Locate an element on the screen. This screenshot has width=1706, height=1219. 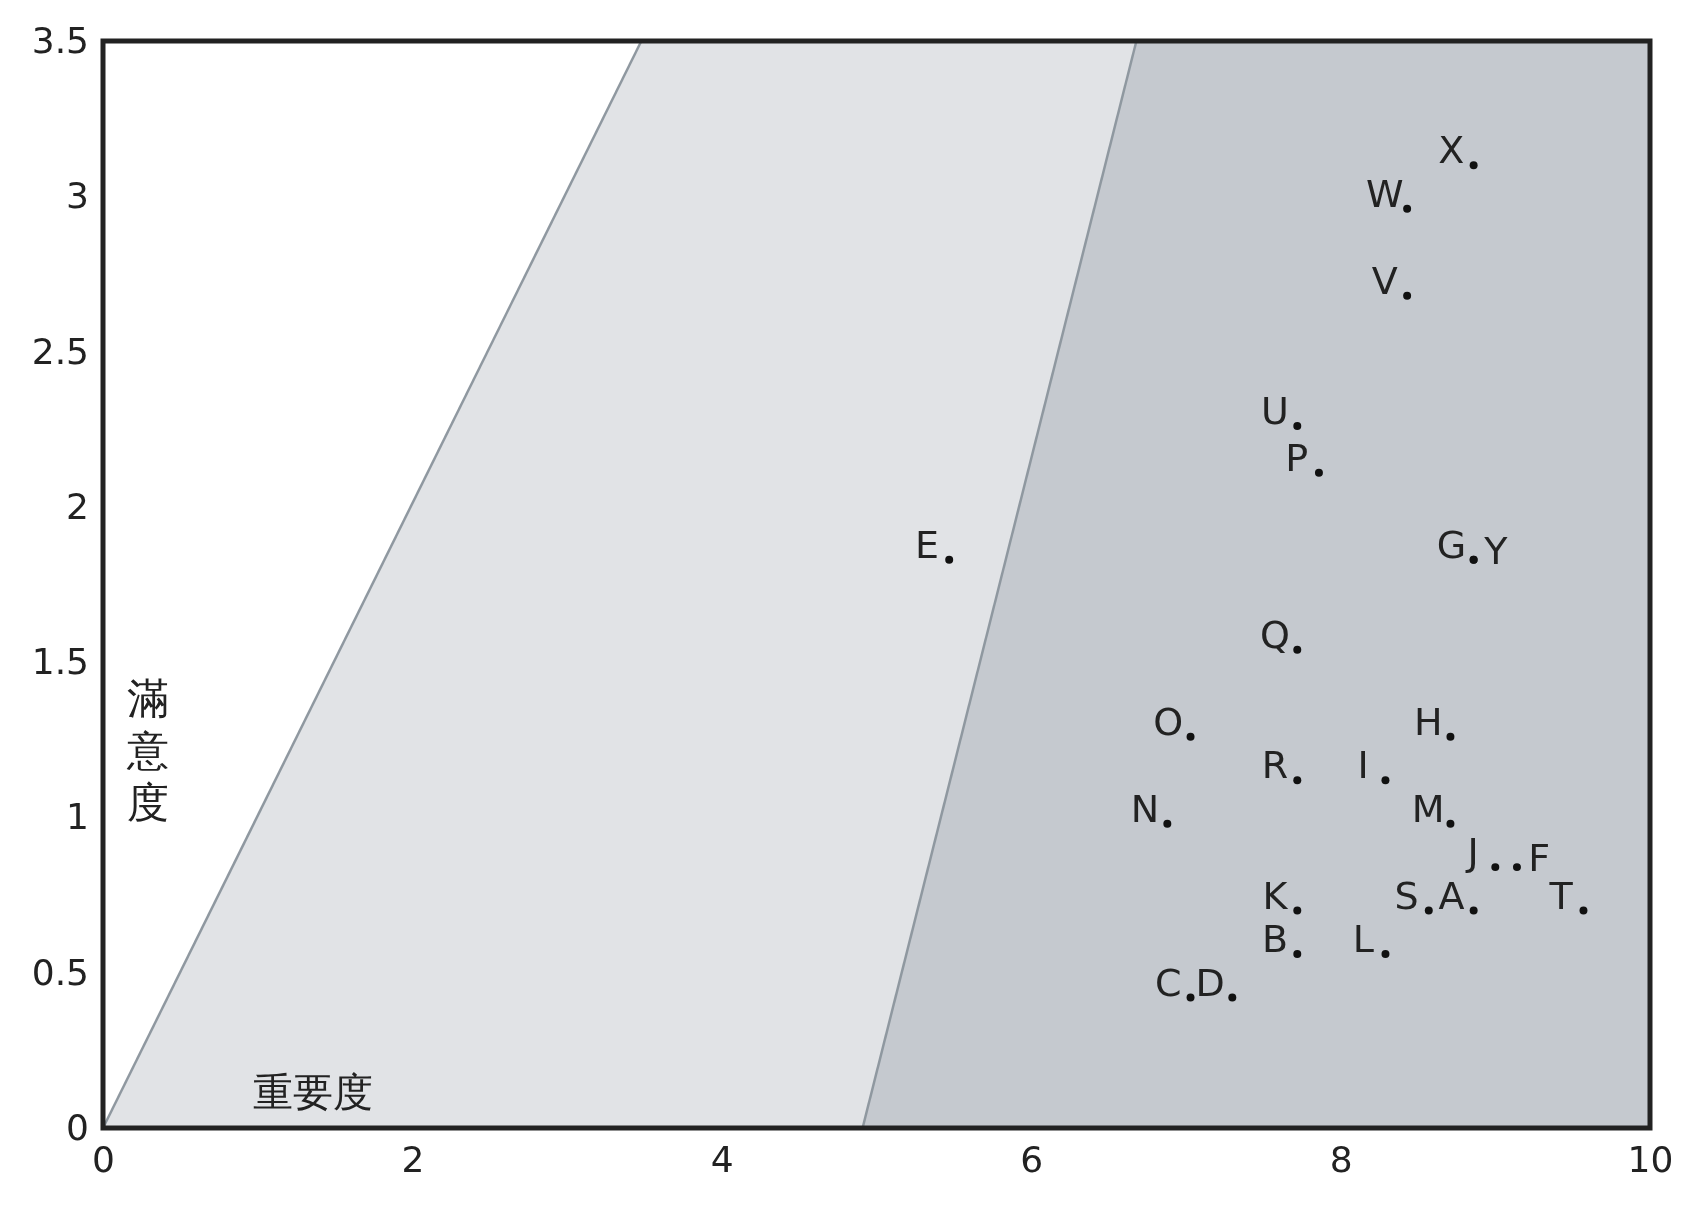
x-tick-label: 4 is located at coordinates (722, 1159).